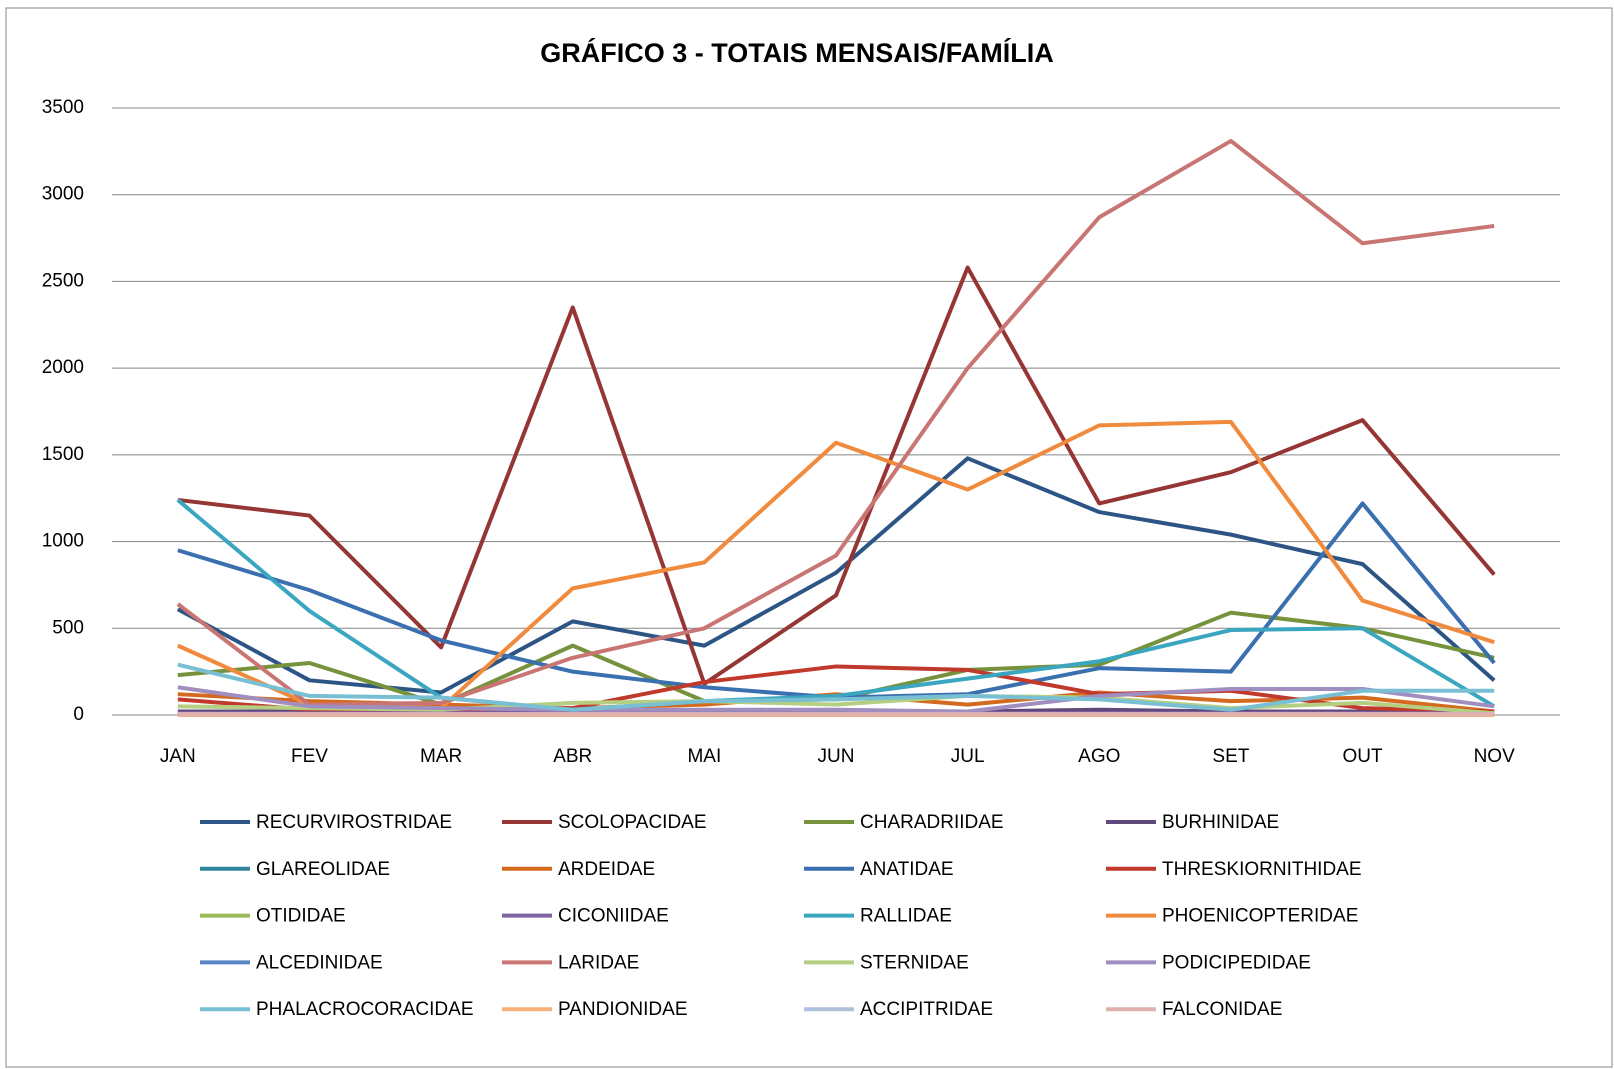 The height and width of the screenshot is (1069, 1614). I want to click on legend-label: CICONIIDAE, so click(613, 916).